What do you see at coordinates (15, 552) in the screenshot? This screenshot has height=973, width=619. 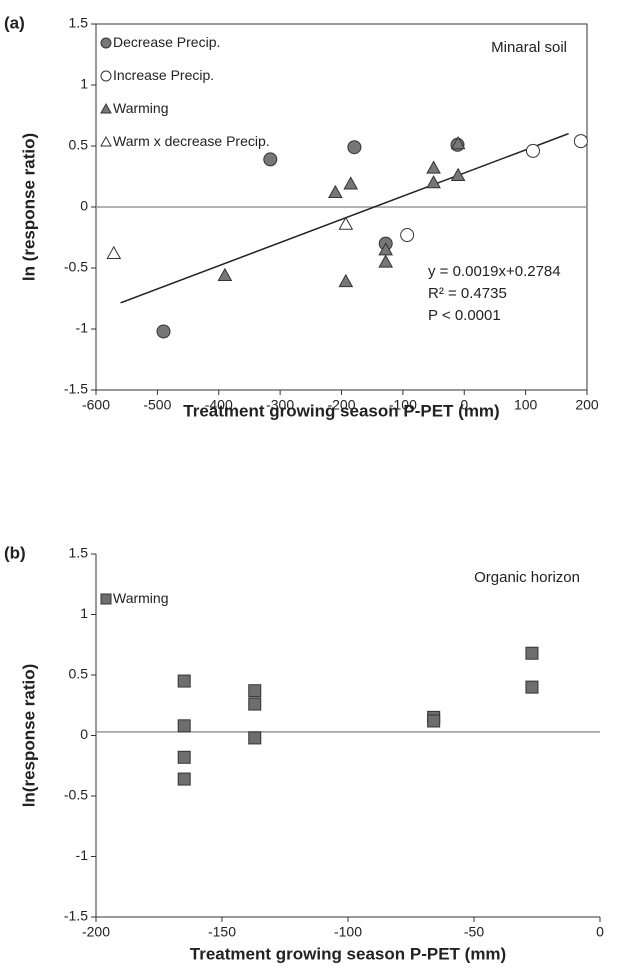 I see `panel-label: (b)` at bounding box center [15, 552].